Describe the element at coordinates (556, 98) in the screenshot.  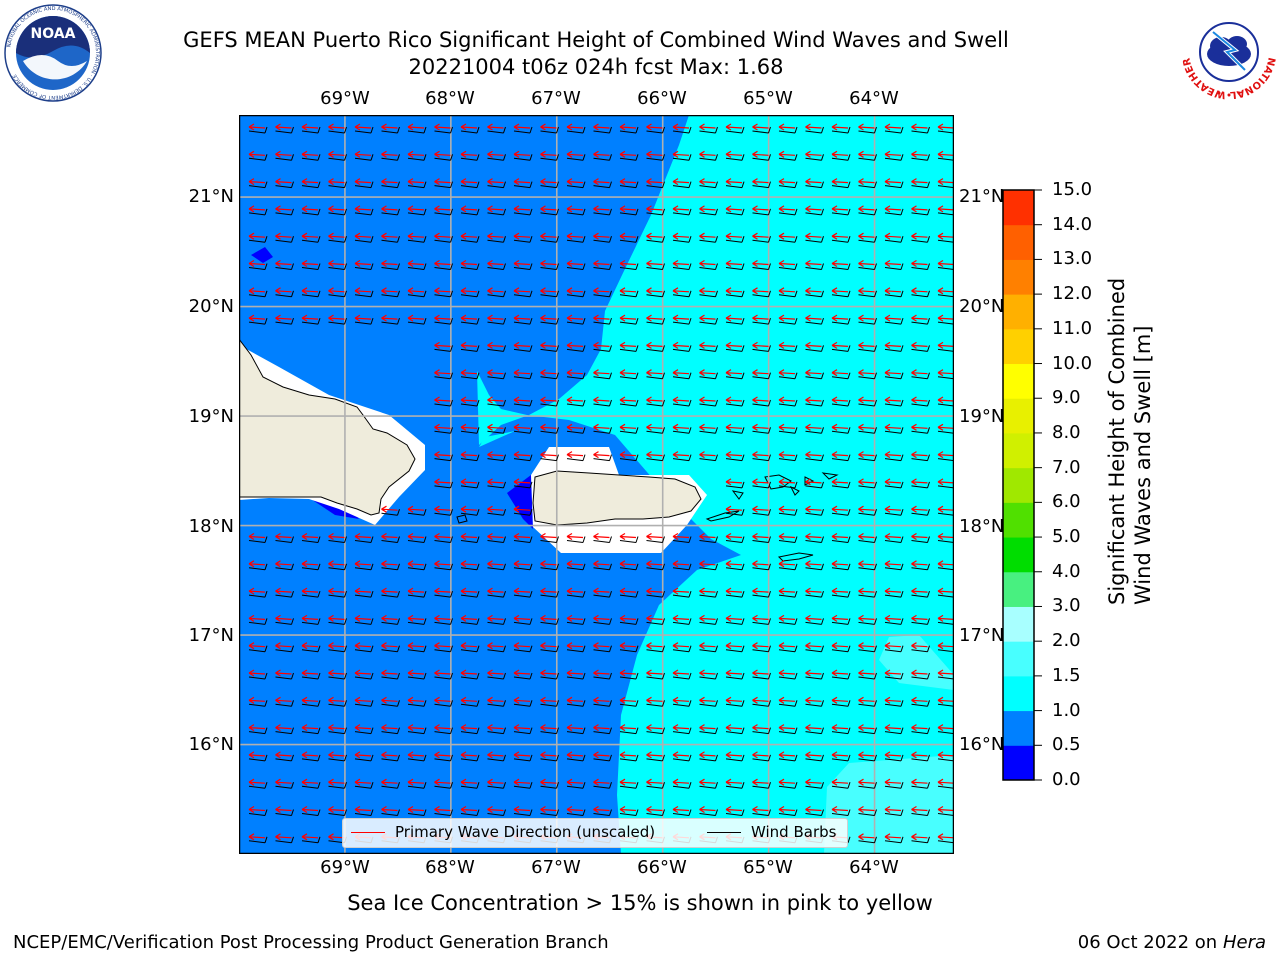
I see `lon-tick-top: 67°W` at that location.